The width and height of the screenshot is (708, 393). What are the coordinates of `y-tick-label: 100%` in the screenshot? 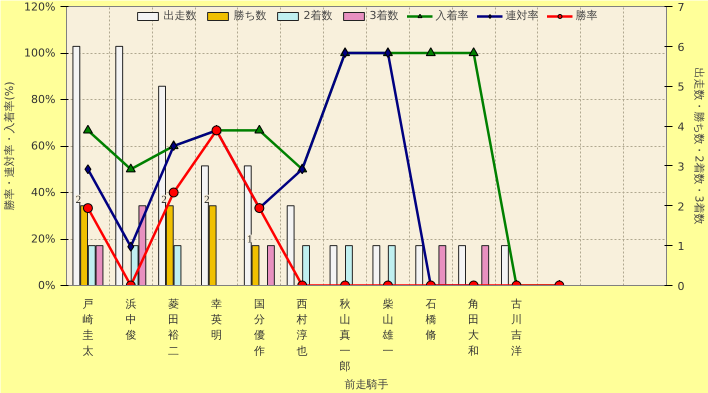 It's located at (40, 53).